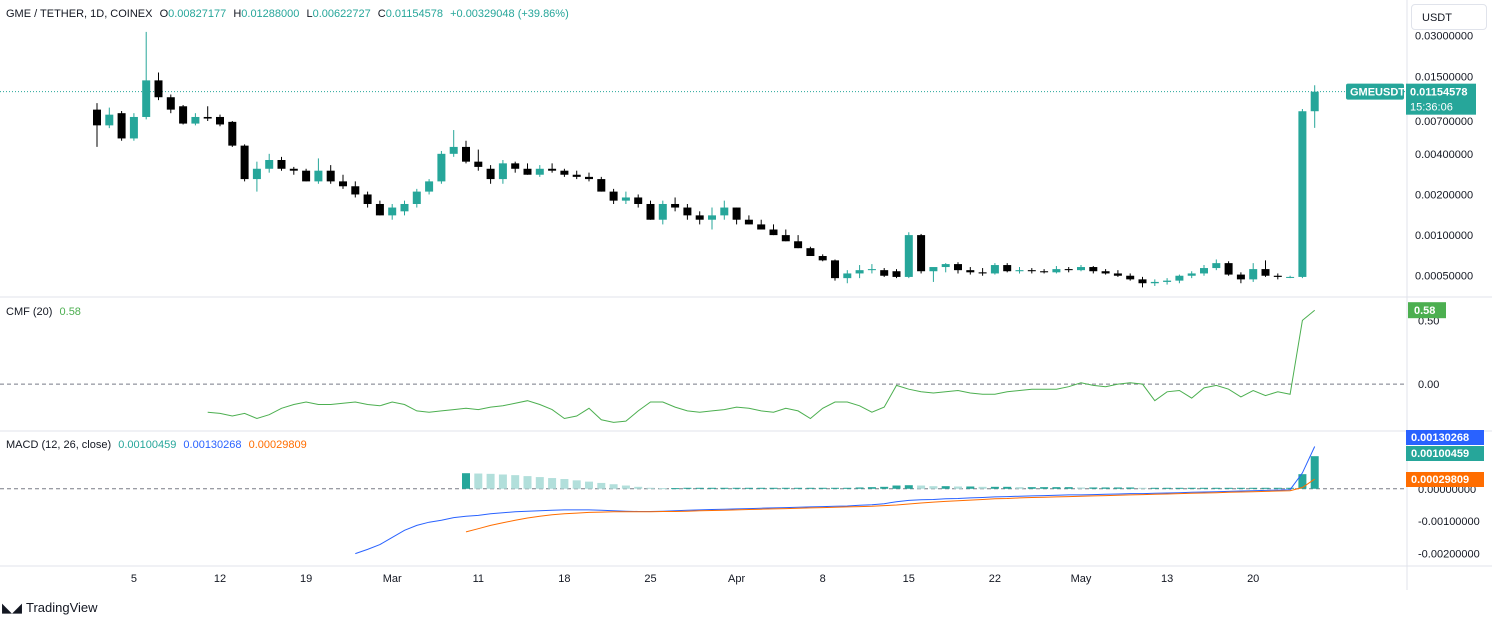 The image size is (1492, 625). Describe the element at coordinates (1440, 438) in the screenshot. I see `macd-value-badge-text: 0.00130268` at that location.